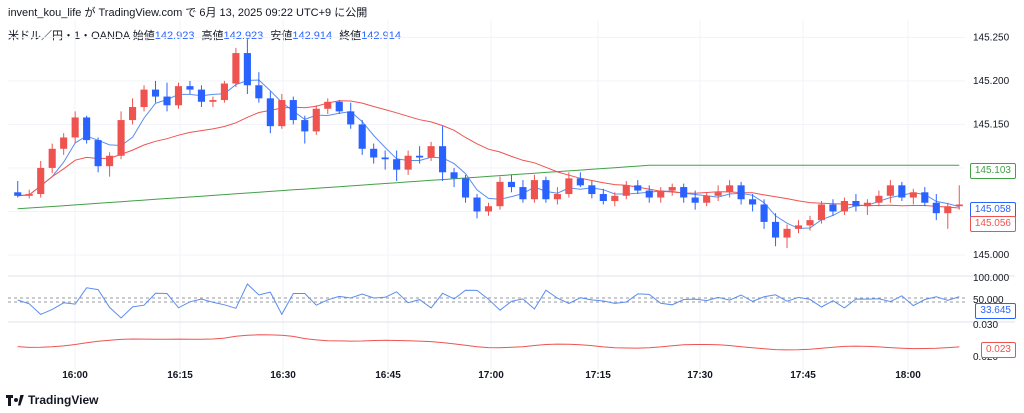 The image size is (1024, 413). Describe the element at coordinates (488, 187) in the screenshot. I see `ma-slow-line` at that location.